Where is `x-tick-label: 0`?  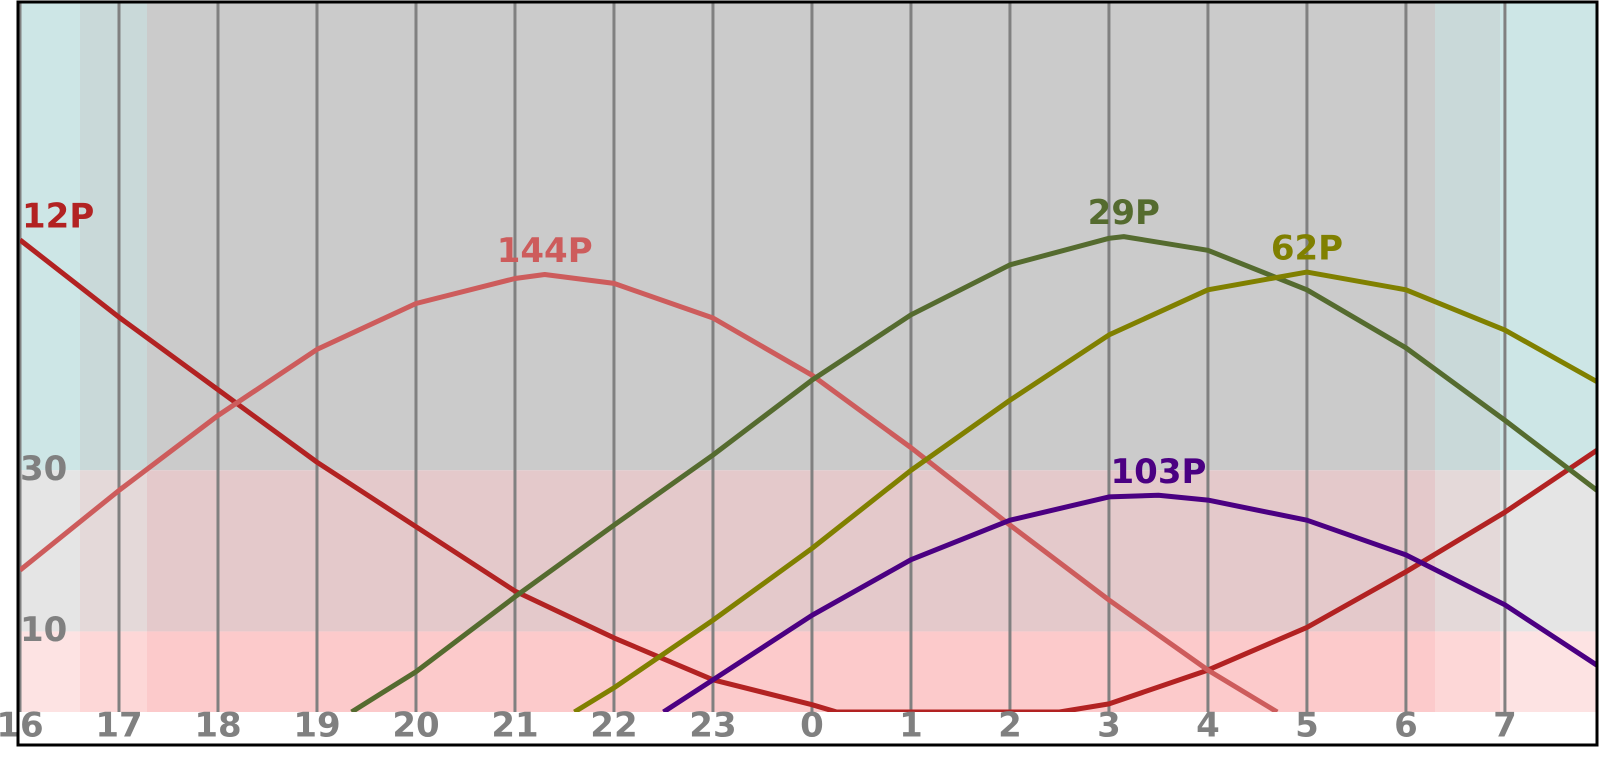 x-tick-label: 0 is located at coordinates (812, 726).